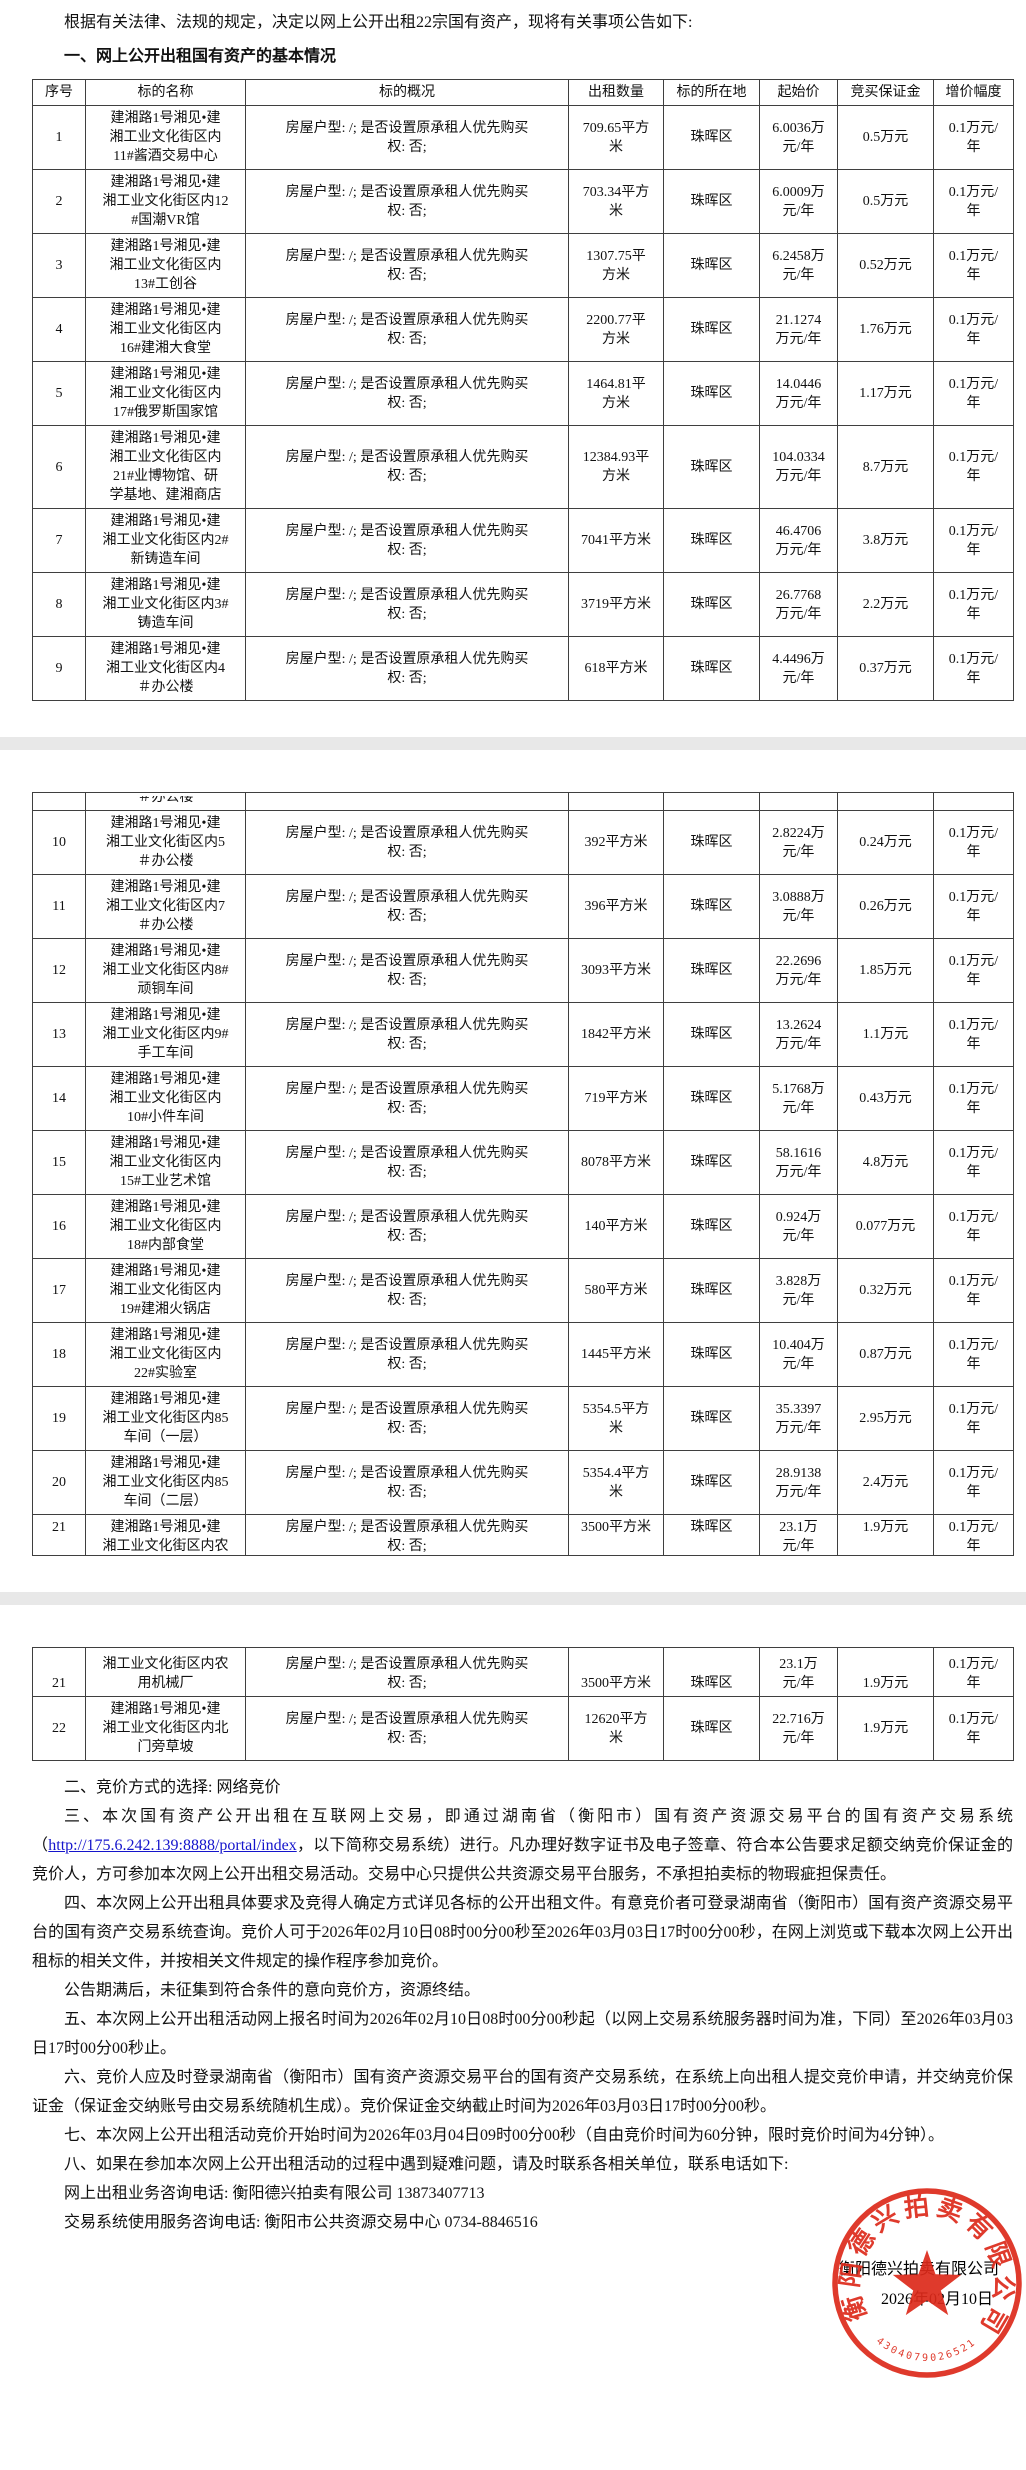 Image resolution: width=1026 pixels, height=2470 pixels. Describe the element at coordinates (616, 265) in the screenshot. I see `cell-qty: 1307.75平 方米` at that location.